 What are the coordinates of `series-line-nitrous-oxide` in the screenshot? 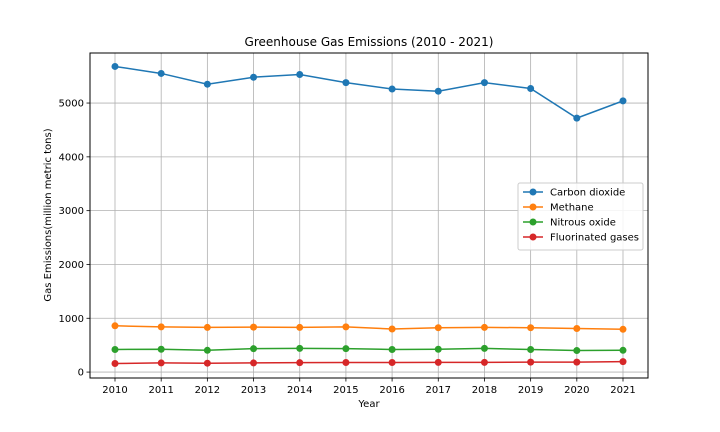 It's located at (369, 349).